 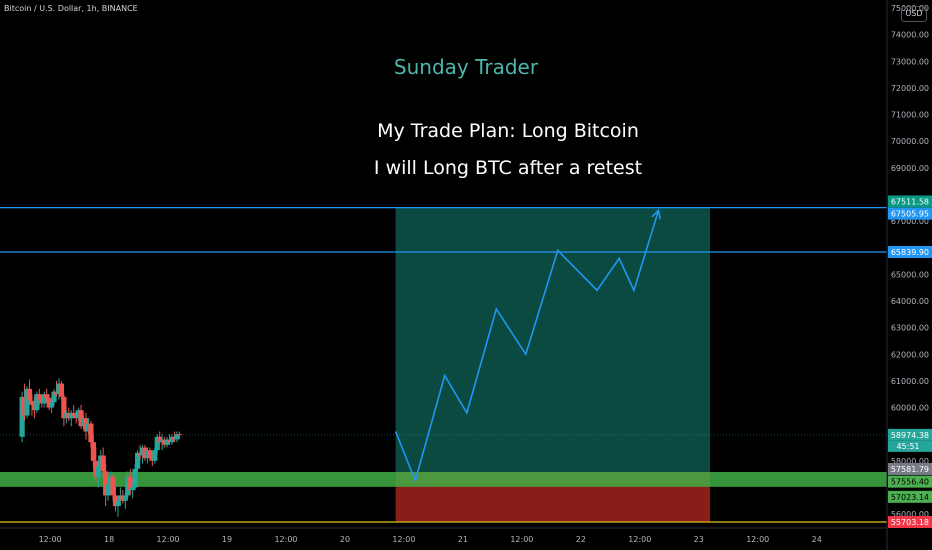 I want to click on time-tick-label: 18, so click(x=109, y=539).